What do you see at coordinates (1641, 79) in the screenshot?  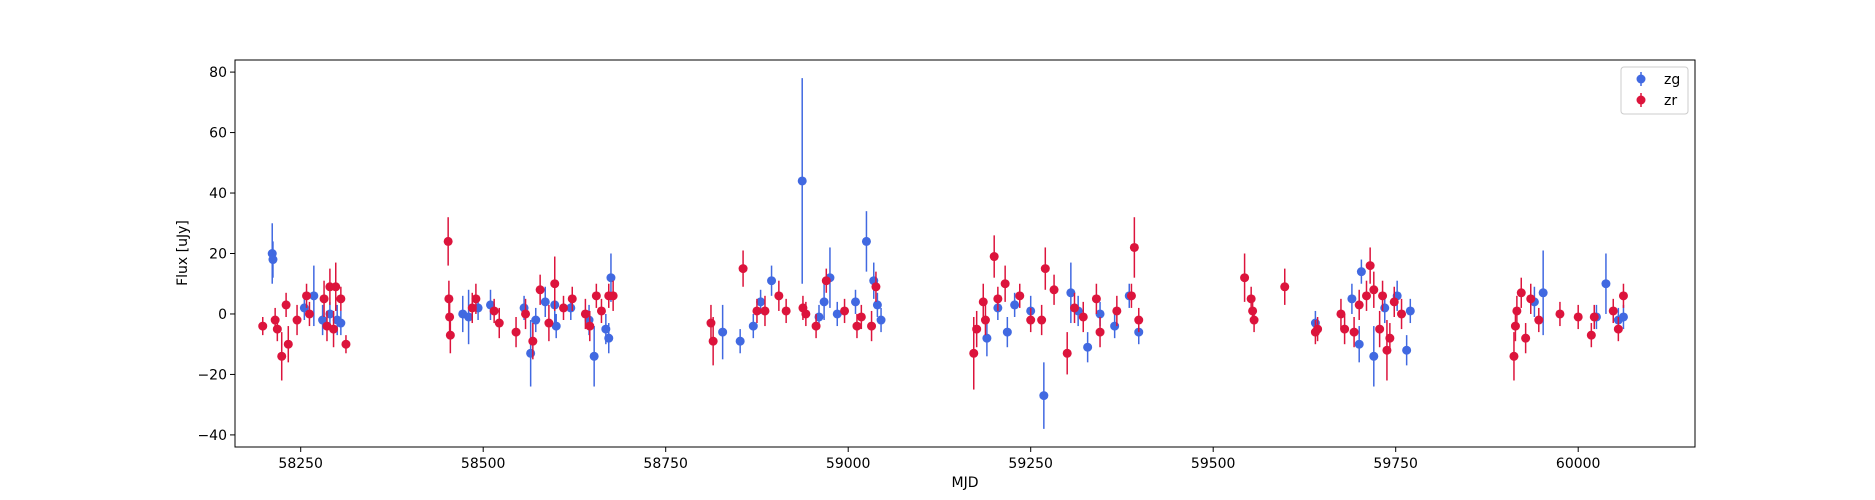 I see `legend-zg-marker` at bounding box center [1641, 79].